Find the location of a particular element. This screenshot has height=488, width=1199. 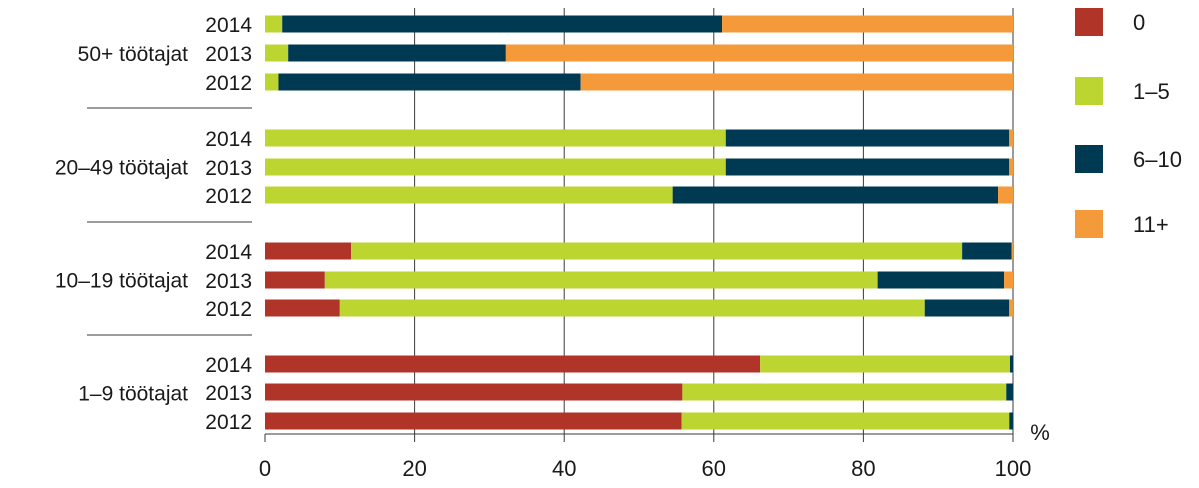

group-label: 20–49 töötajat is located at coordinates (121, 168).